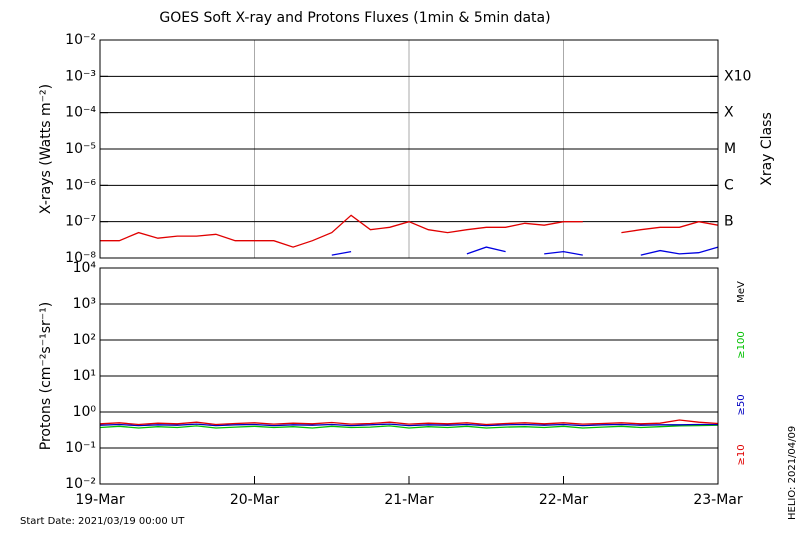  I want to click on unit-label: MeV, so click(741, 292).